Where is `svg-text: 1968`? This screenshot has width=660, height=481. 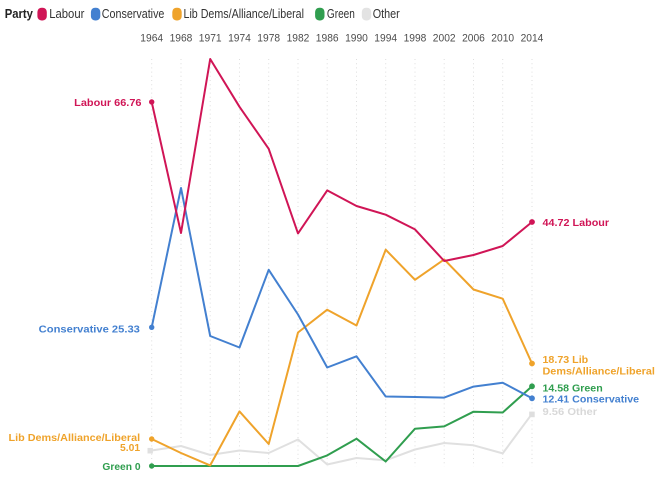
svg-text: 1968 is located at coordinates (181, 39).